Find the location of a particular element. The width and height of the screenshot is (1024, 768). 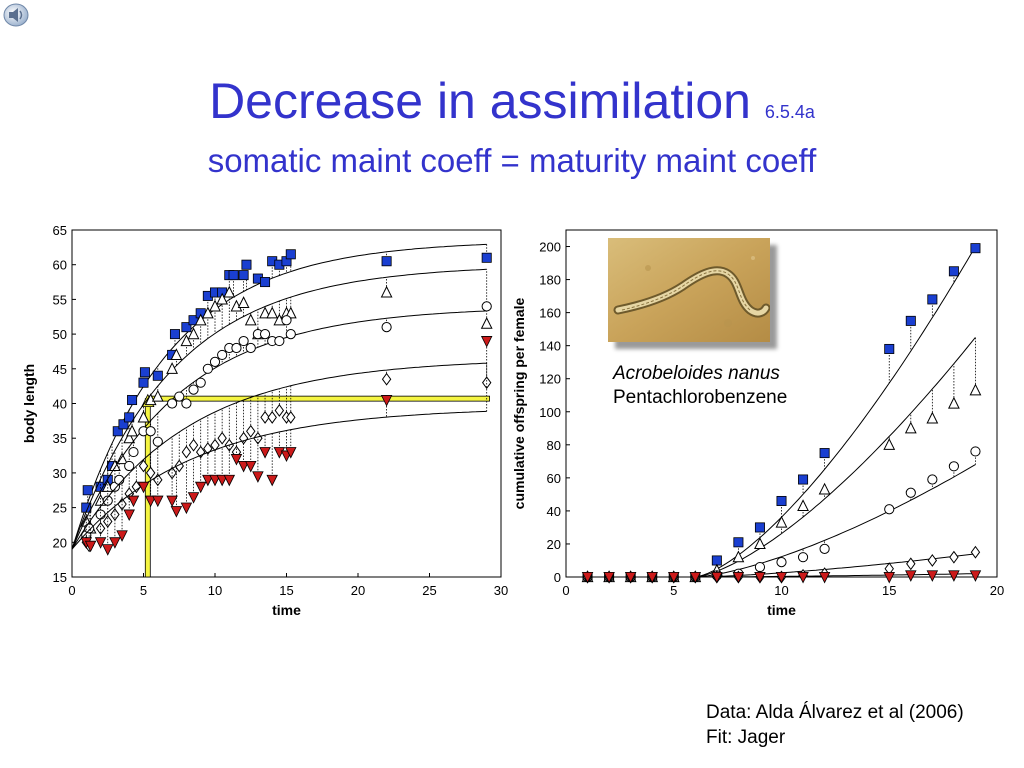

y-tick-label: 30 is located at coordinates (60, 473).